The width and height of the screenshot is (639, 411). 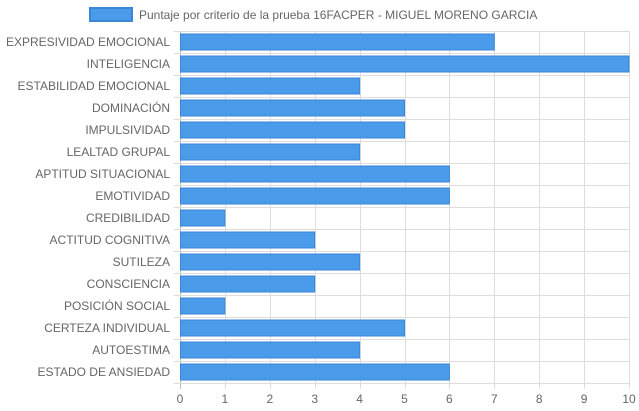 What do you see at coordinates (180, 399) in the screenshot?
I see `x-tick-label: 0` at bounding box center [180, 399].